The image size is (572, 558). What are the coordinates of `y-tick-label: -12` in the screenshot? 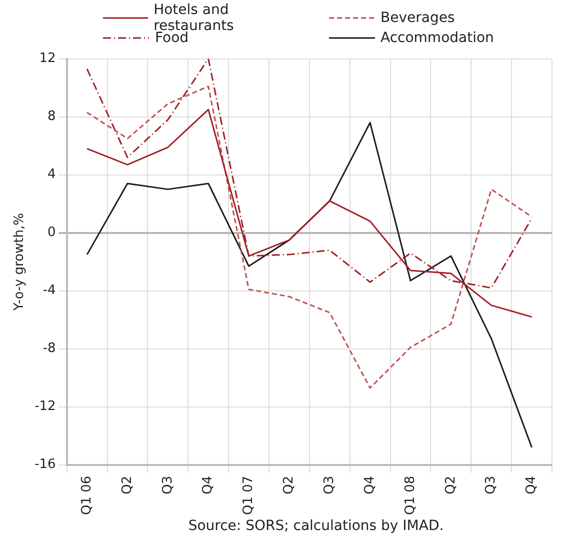 It's located at (45, 406).